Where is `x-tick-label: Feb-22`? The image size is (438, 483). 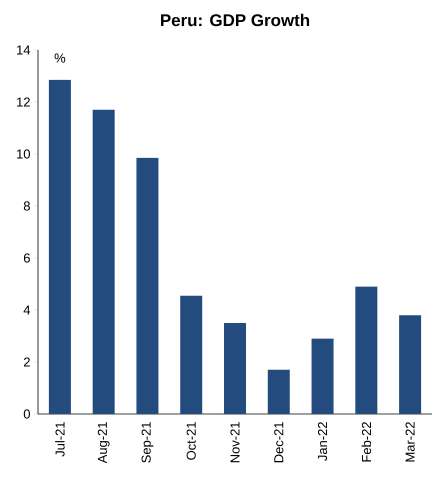 x-tick-label: Feb-22 is located at coordinates (367, 442).